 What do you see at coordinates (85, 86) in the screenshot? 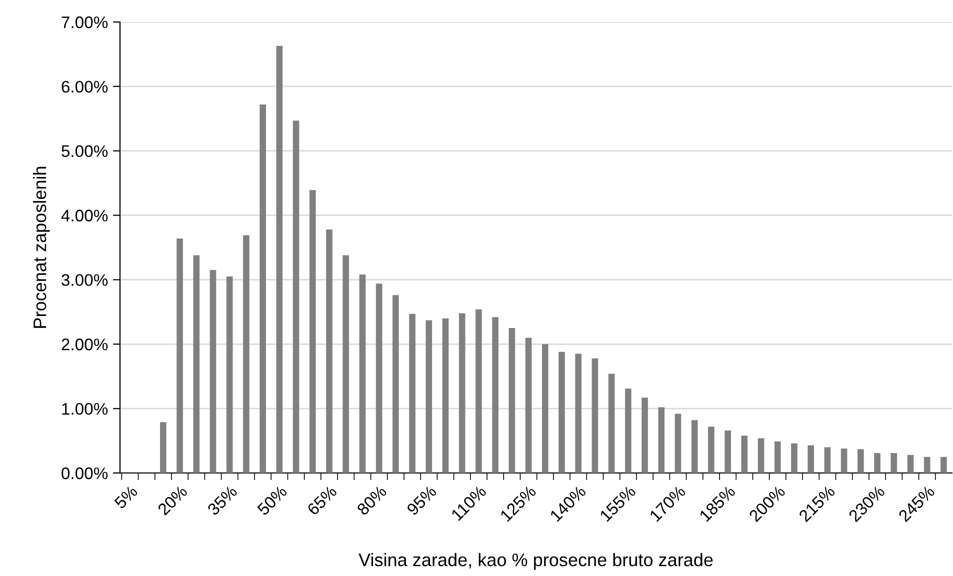
I see `y-tick-label: 6.00%` at bounding box center [85, 86].